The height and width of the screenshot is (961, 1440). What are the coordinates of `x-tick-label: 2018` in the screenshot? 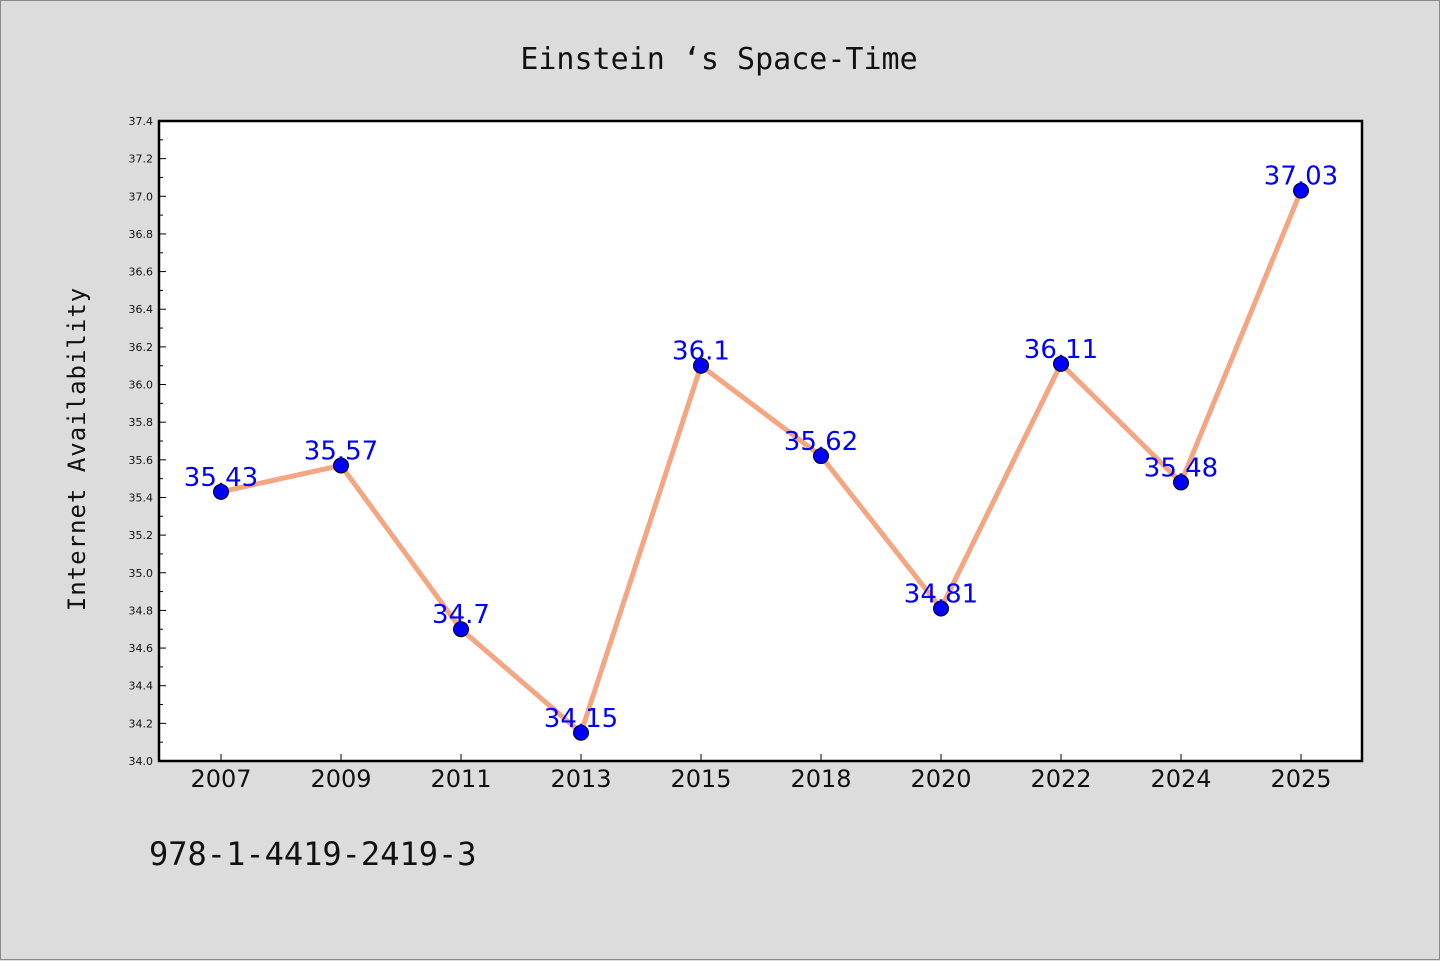 It's located at (820, 779).